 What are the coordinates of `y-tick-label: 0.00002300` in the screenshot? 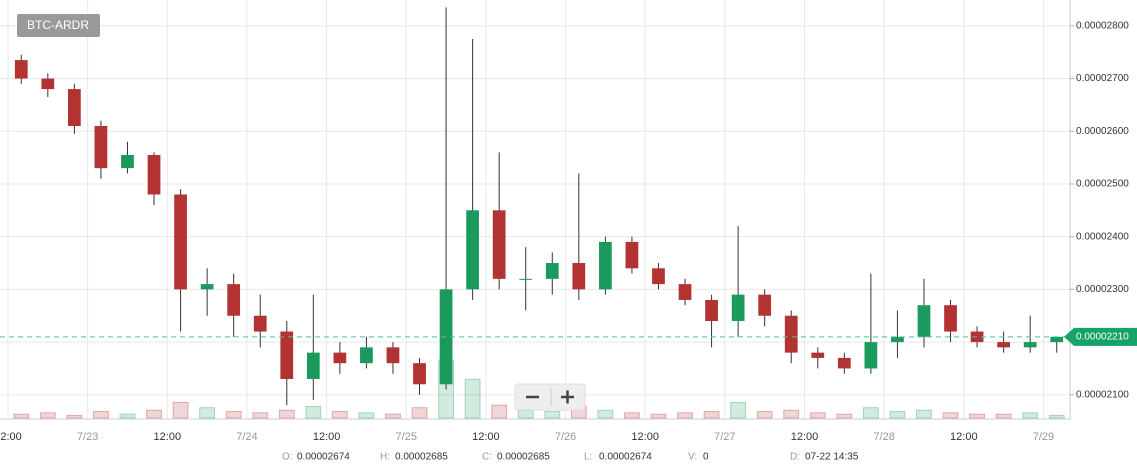 It's located at (1102, 289).